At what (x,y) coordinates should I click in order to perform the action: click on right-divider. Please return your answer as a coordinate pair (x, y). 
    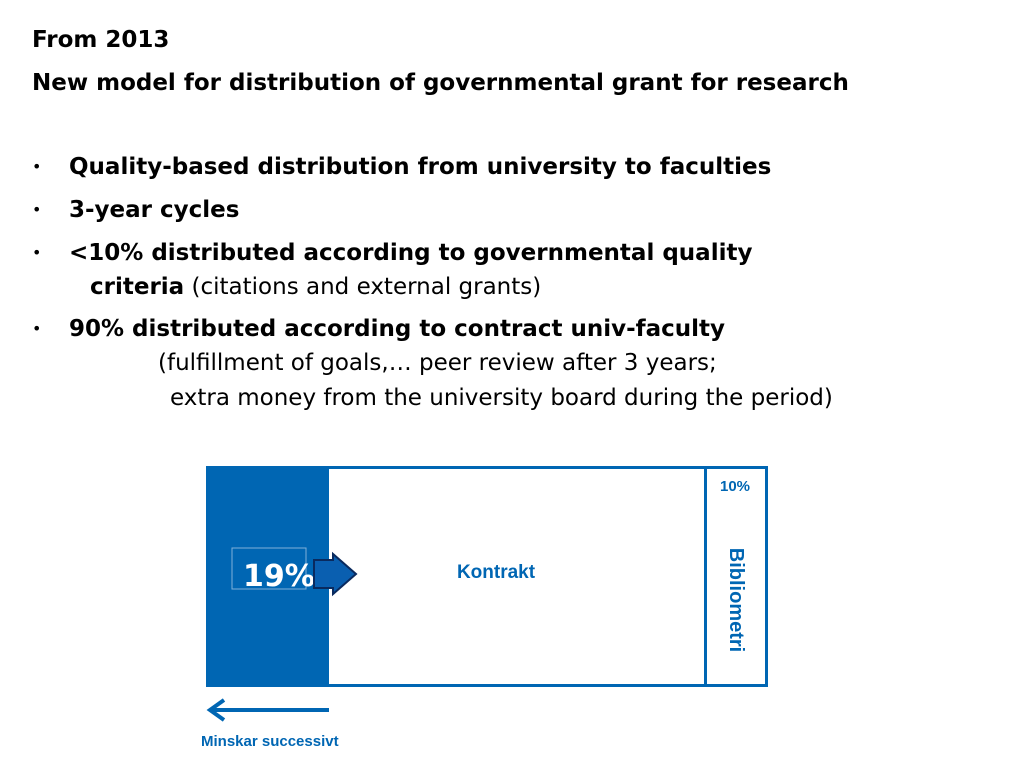
    Looking at the image, I should click on (705, 576).